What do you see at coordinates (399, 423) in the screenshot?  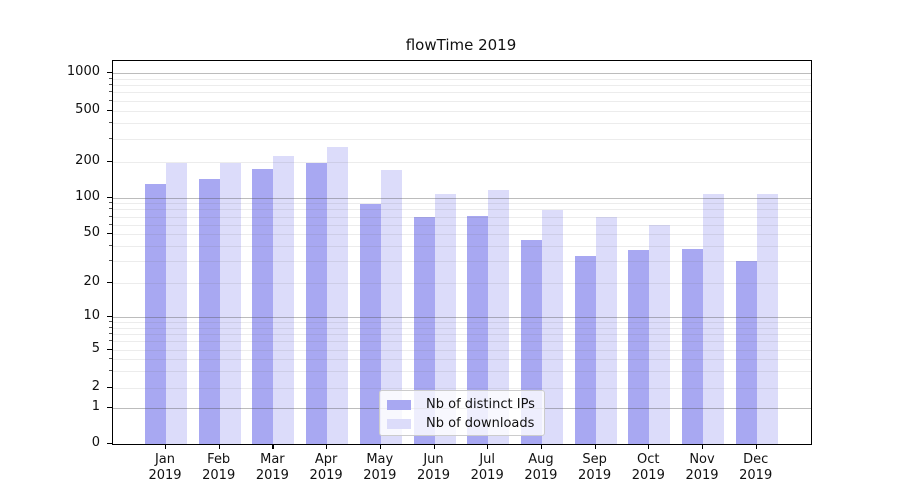 I see `legend-swatch-downloads` at bounding box center [399, 423].